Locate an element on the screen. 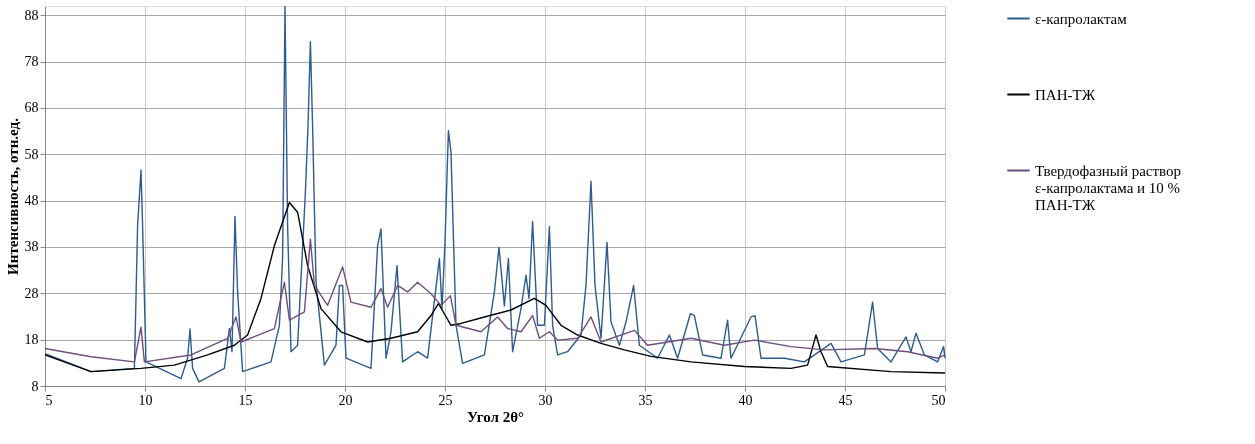 The width and height of the screenshot is (1255, 444). y-tick-label: 28 is located at coordinates (31, 293).